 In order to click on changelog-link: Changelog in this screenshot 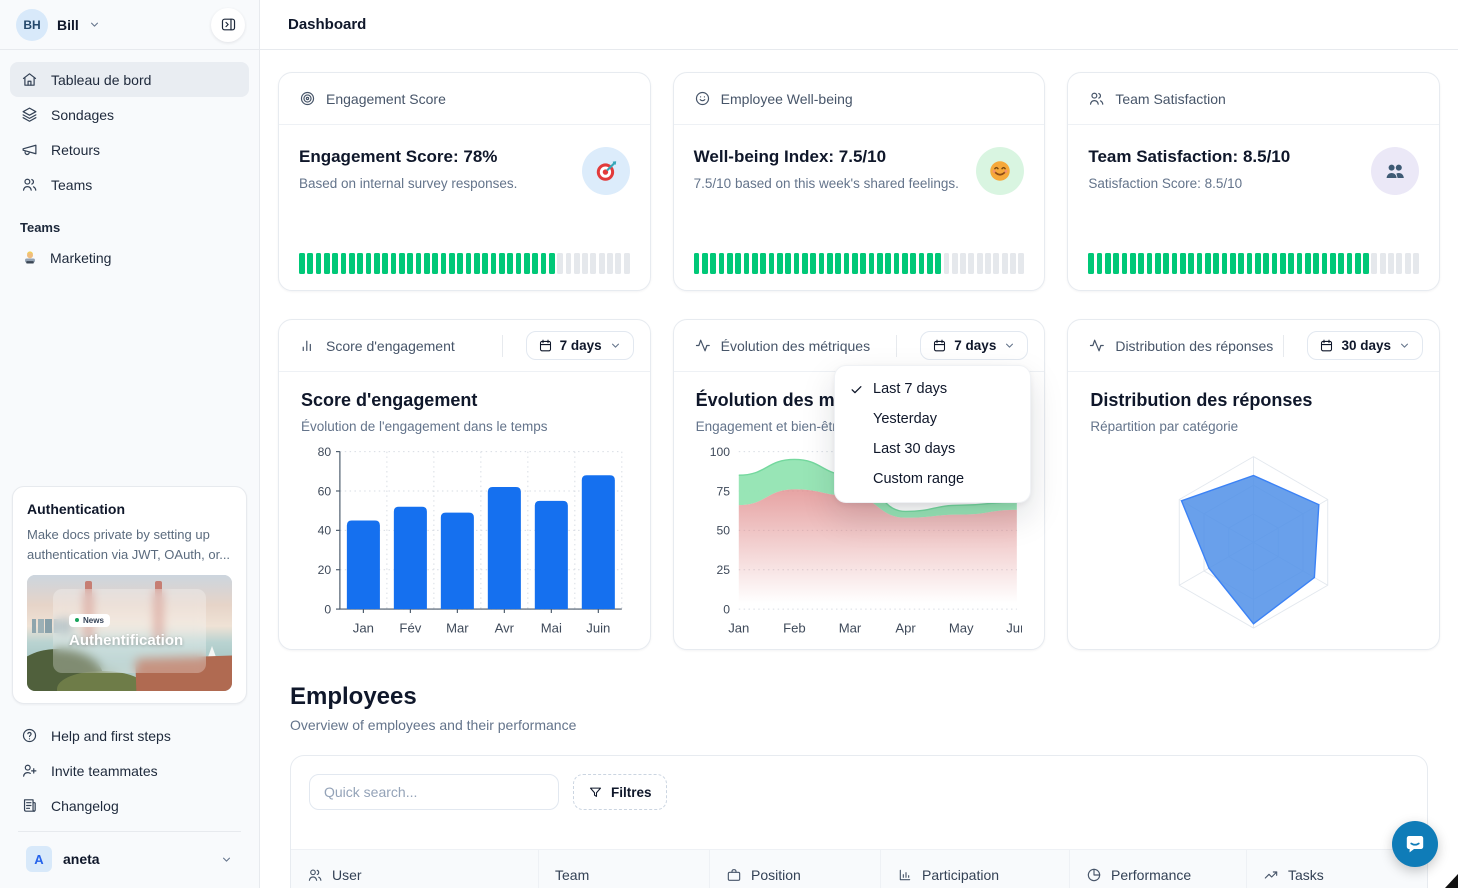, I will do `click(129, 805)`.